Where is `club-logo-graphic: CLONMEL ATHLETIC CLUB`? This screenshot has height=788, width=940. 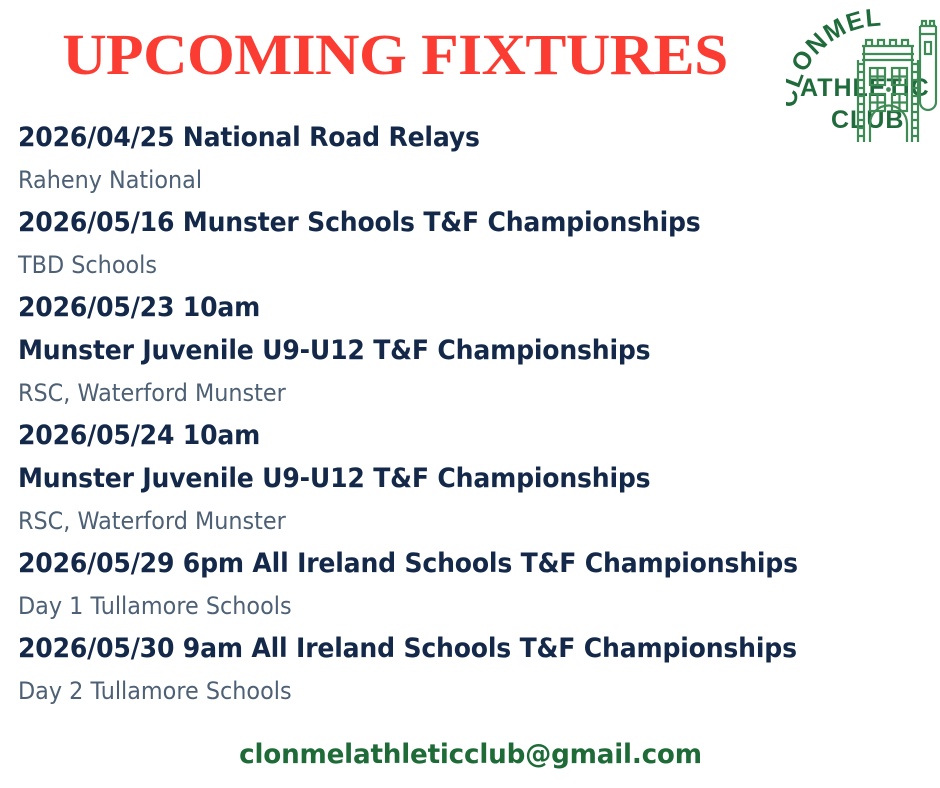
club-logo-graphic: CLONMEL ATHLETIC CLUB is located at coordinates (862, 74).